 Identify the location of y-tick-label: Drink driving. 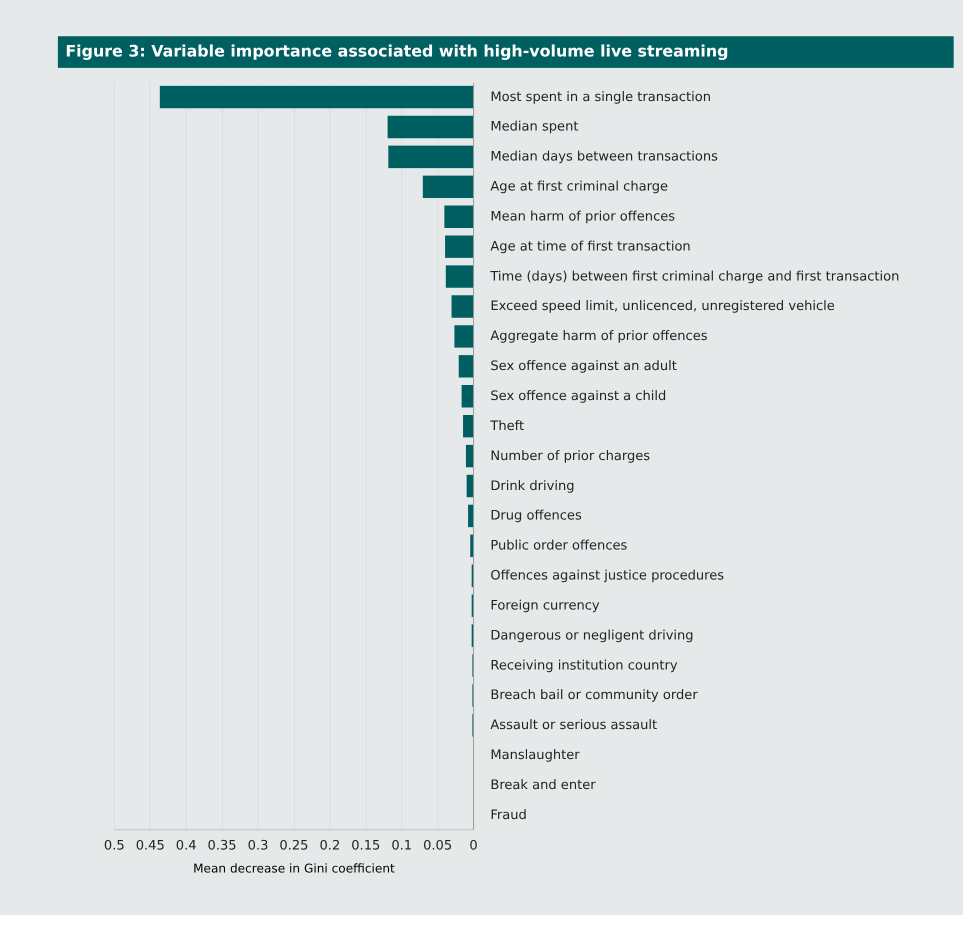
(532, 486).